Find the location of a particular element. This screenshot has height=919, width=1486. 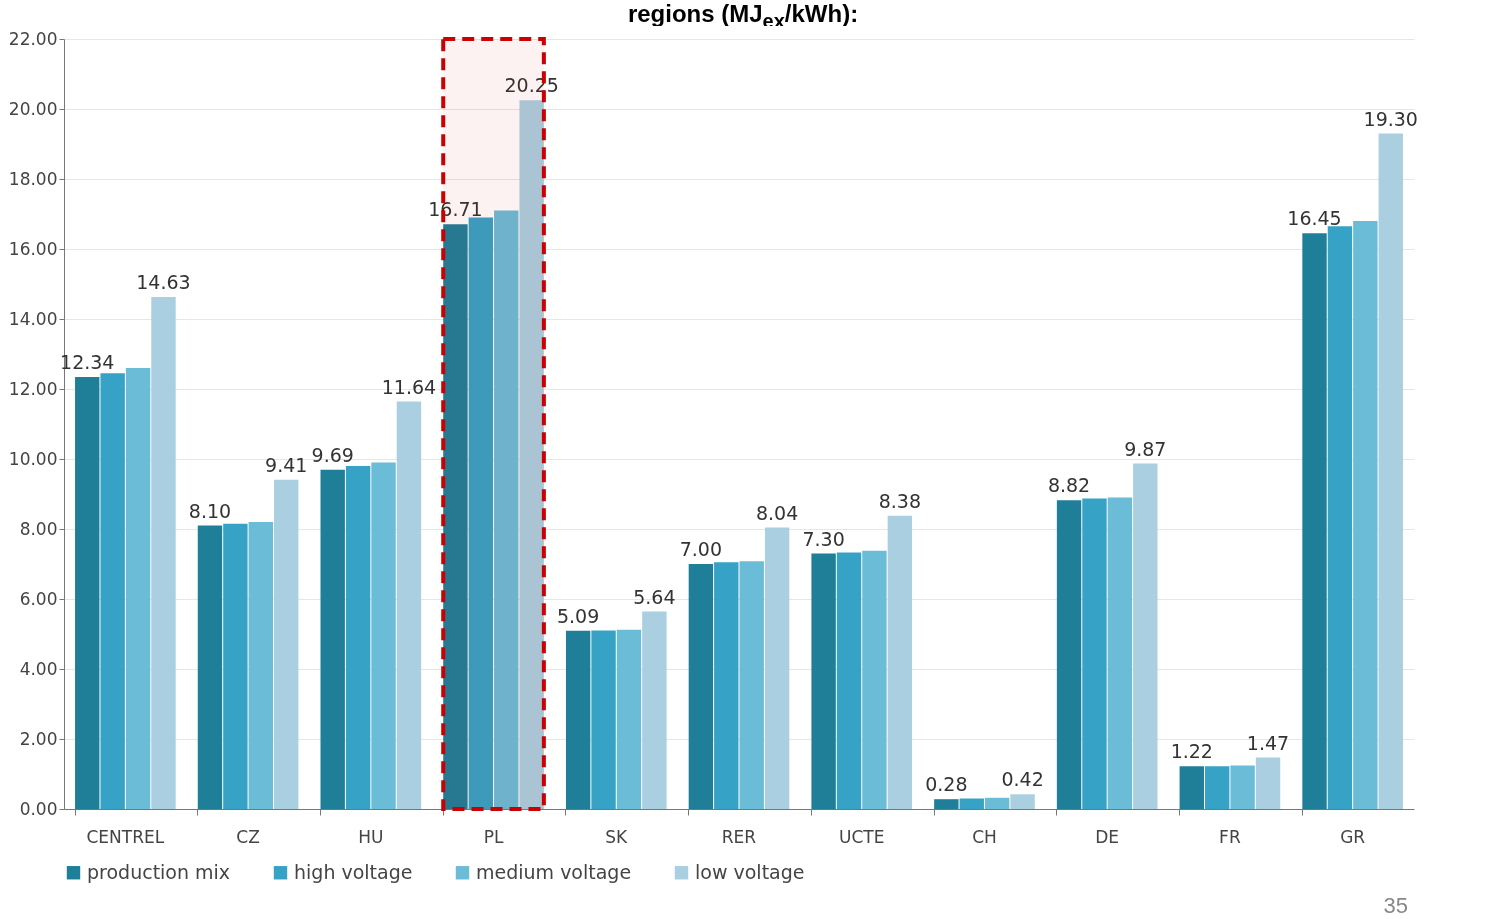

y-tick-label: 20.00 is located at coordinates (33, 108).